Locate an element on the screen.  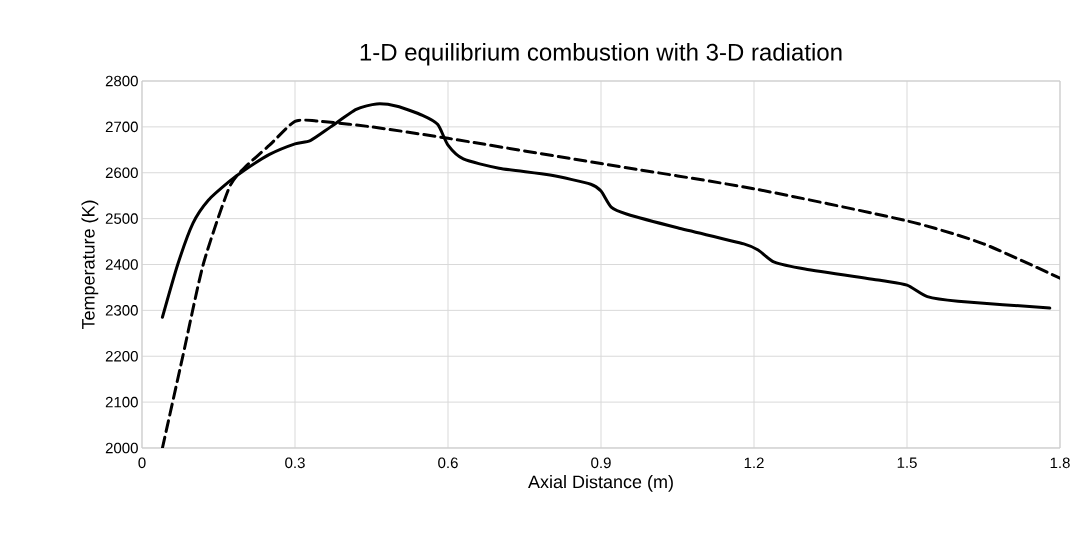
y-tick-label: 2600 is located at coordinates (121, 173).